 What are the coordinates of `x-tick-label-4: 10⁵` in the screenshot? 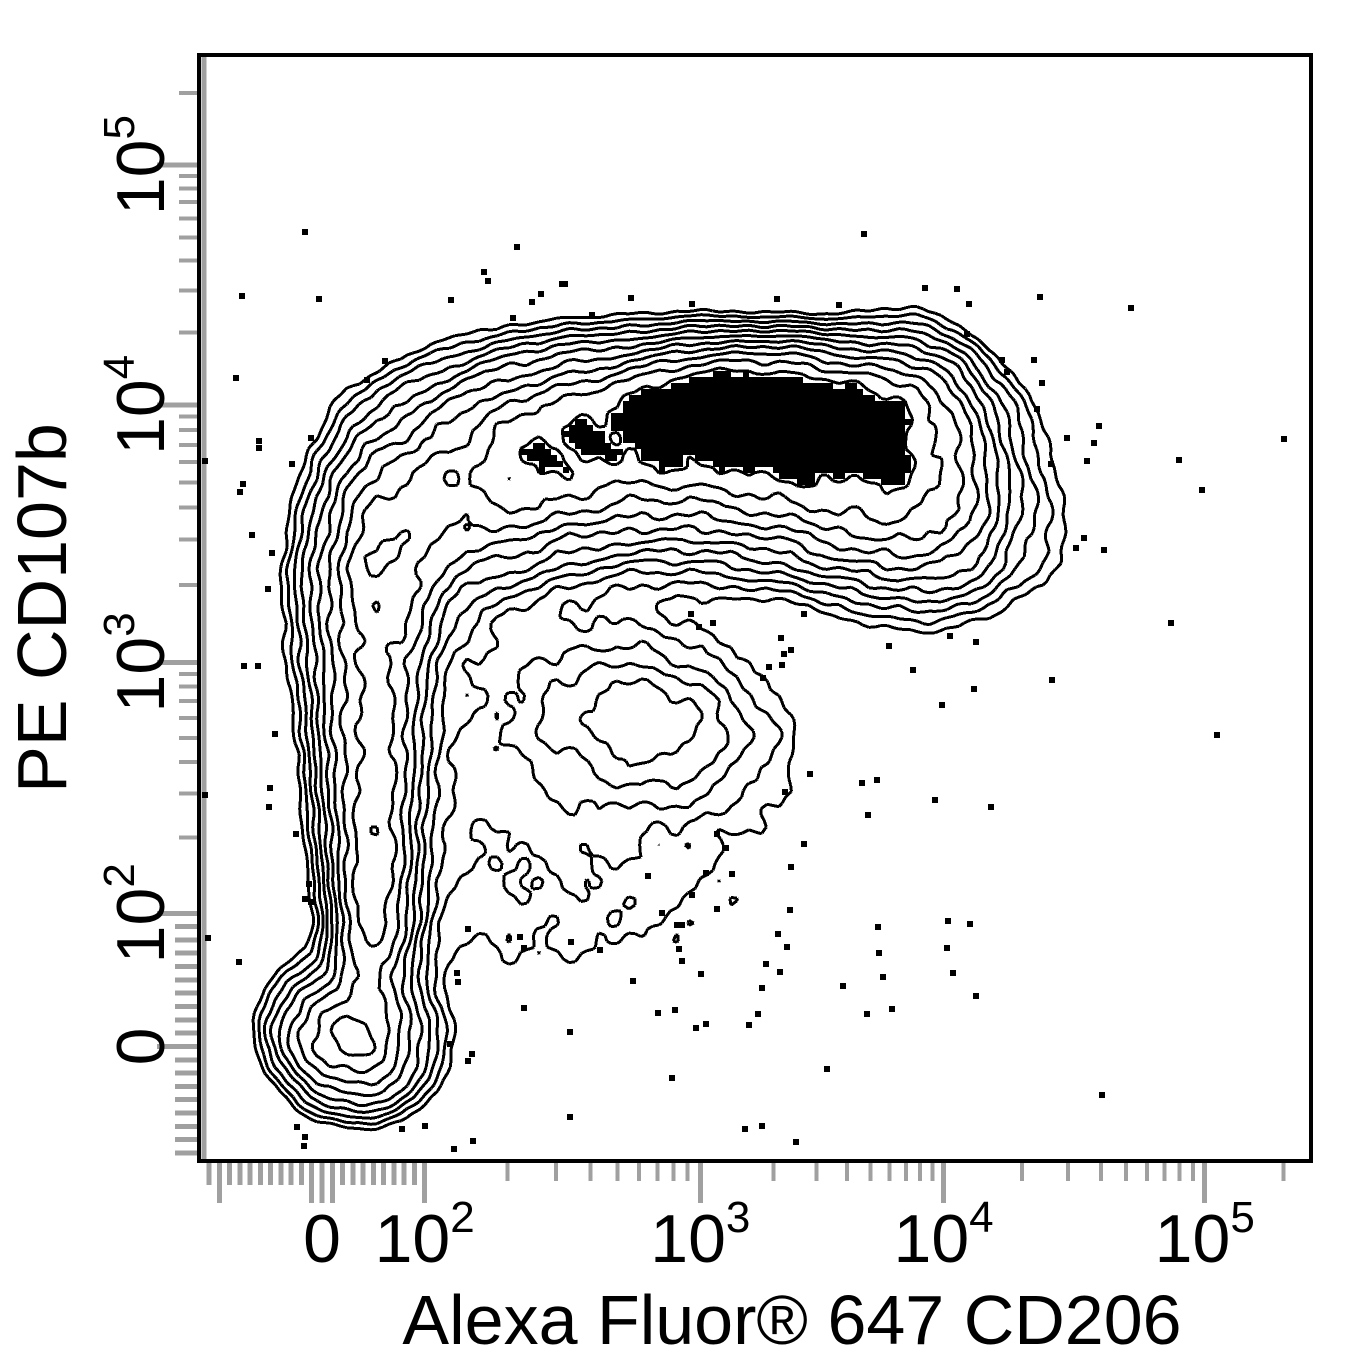 It's located at (1205, 1235).